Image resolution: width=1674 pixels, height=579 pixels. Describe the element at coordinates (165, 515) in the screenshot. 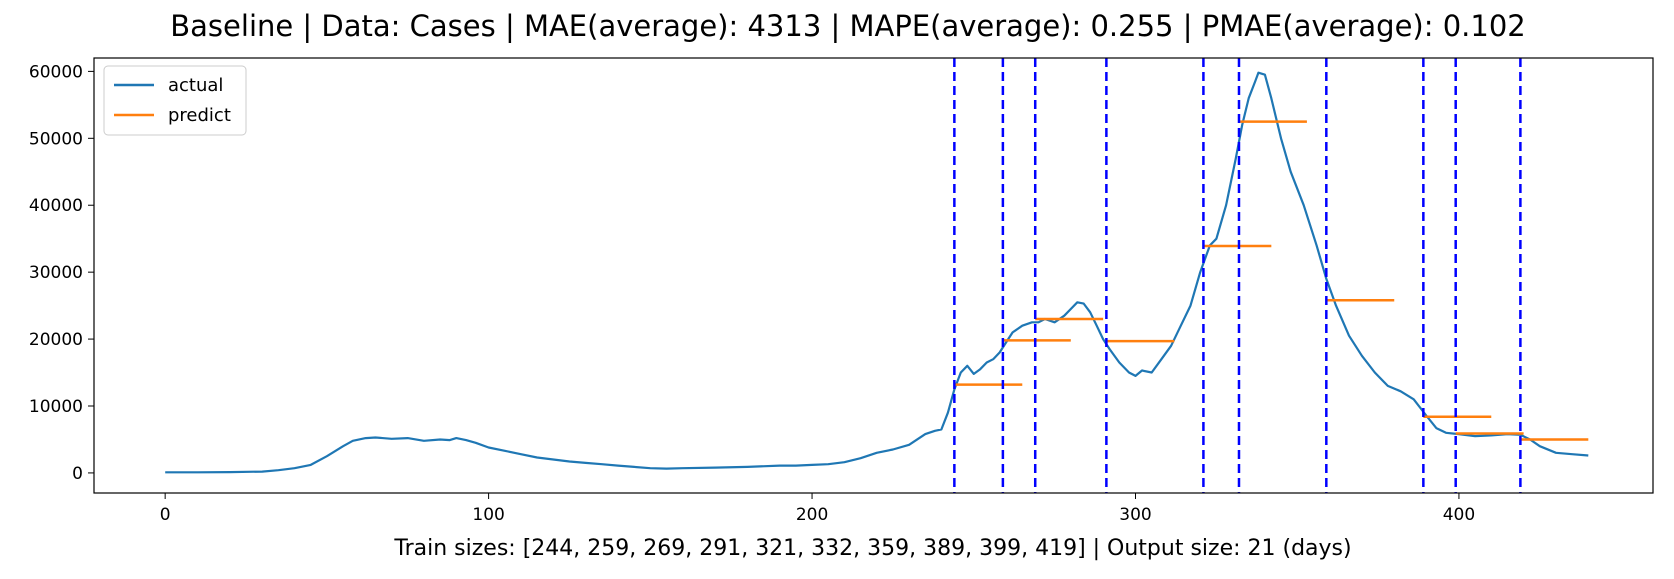

I see `x-tick-label-0: 0` at that location.